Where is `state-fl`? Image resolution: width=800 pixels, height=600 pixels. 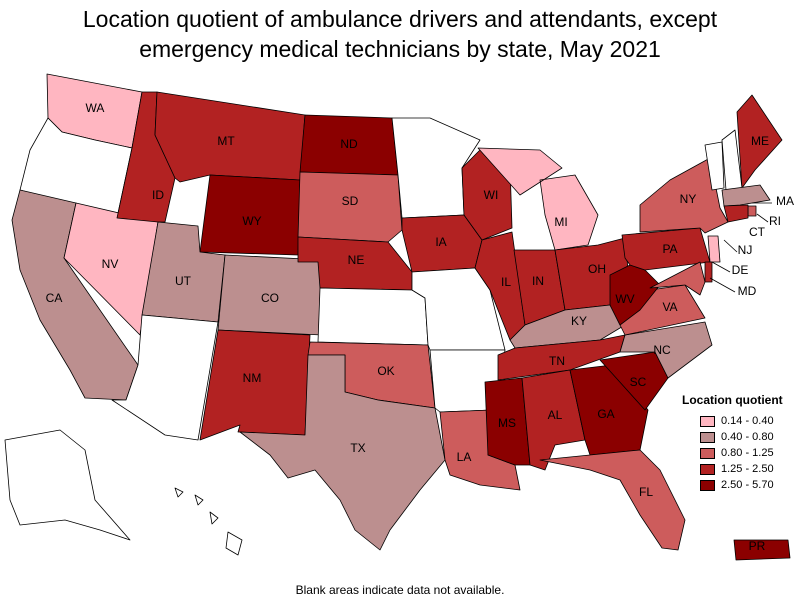 state-fl is located at coordinates (612, 500).